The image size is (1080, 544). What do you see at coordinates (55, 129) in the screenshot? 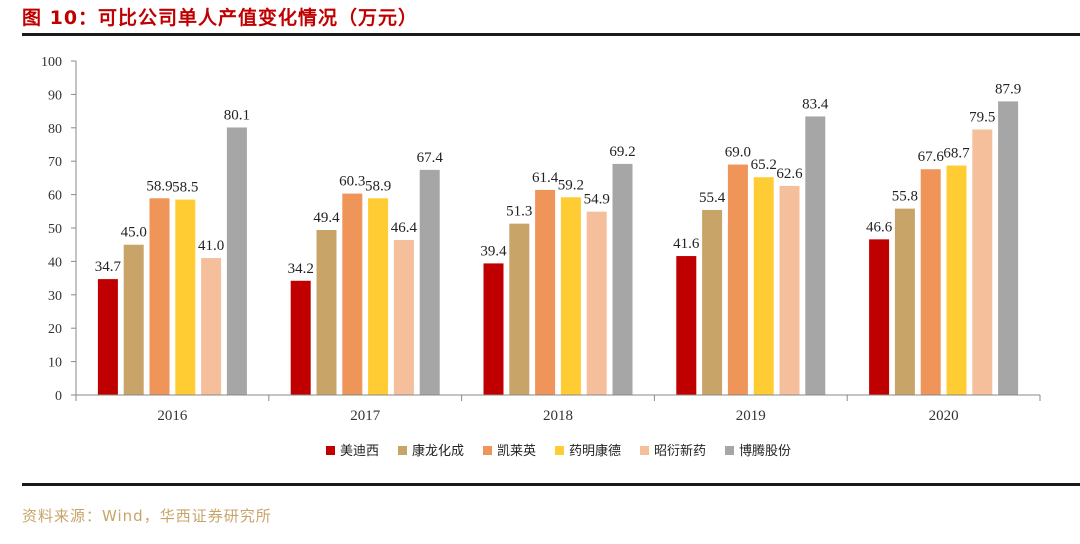
I see `y-tick-label: 80` at bounding box center [55, 129].